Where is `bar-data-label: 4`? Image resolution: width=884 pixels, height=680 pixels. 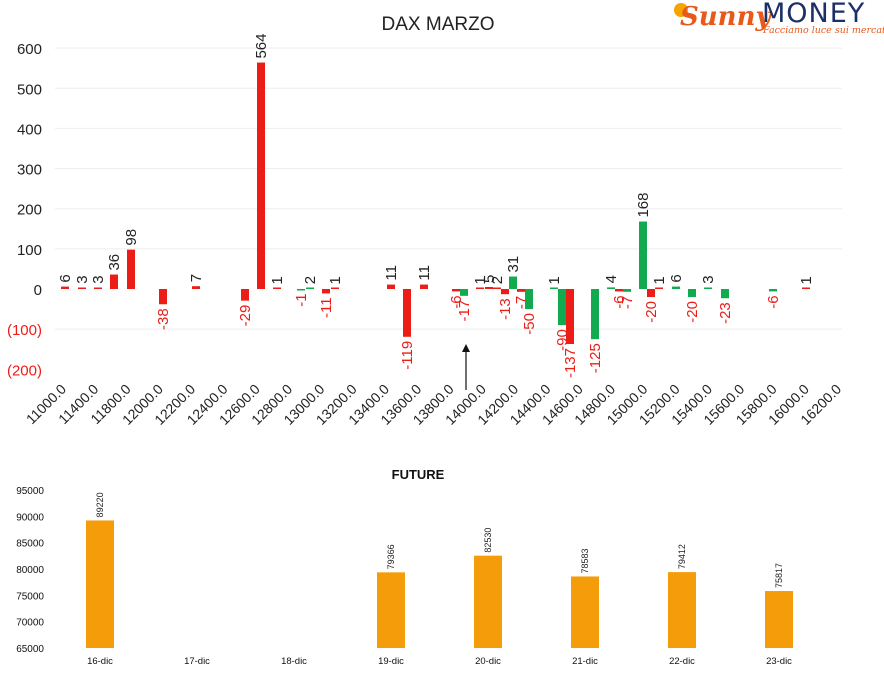 bar-data-label: 4 is located at coordinates (611, 279).